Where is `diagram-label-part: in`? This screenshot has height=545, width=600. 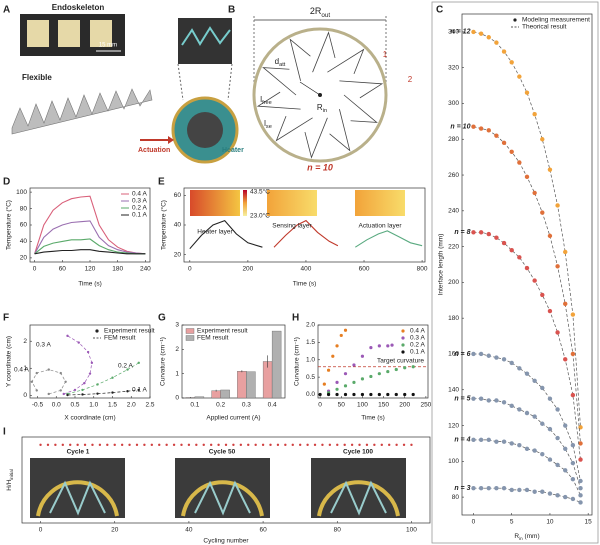 diagram-label-part: in is located at coordinates (325, 111).